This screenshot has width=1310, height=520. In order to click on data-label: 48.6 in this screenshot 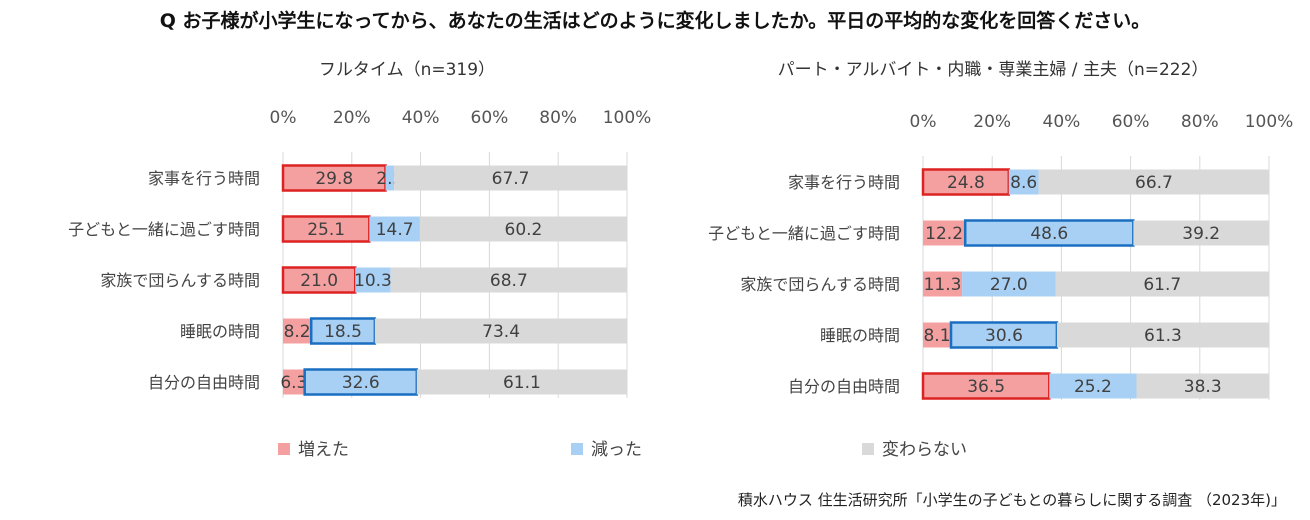, I will do `click(1049, 234)`.